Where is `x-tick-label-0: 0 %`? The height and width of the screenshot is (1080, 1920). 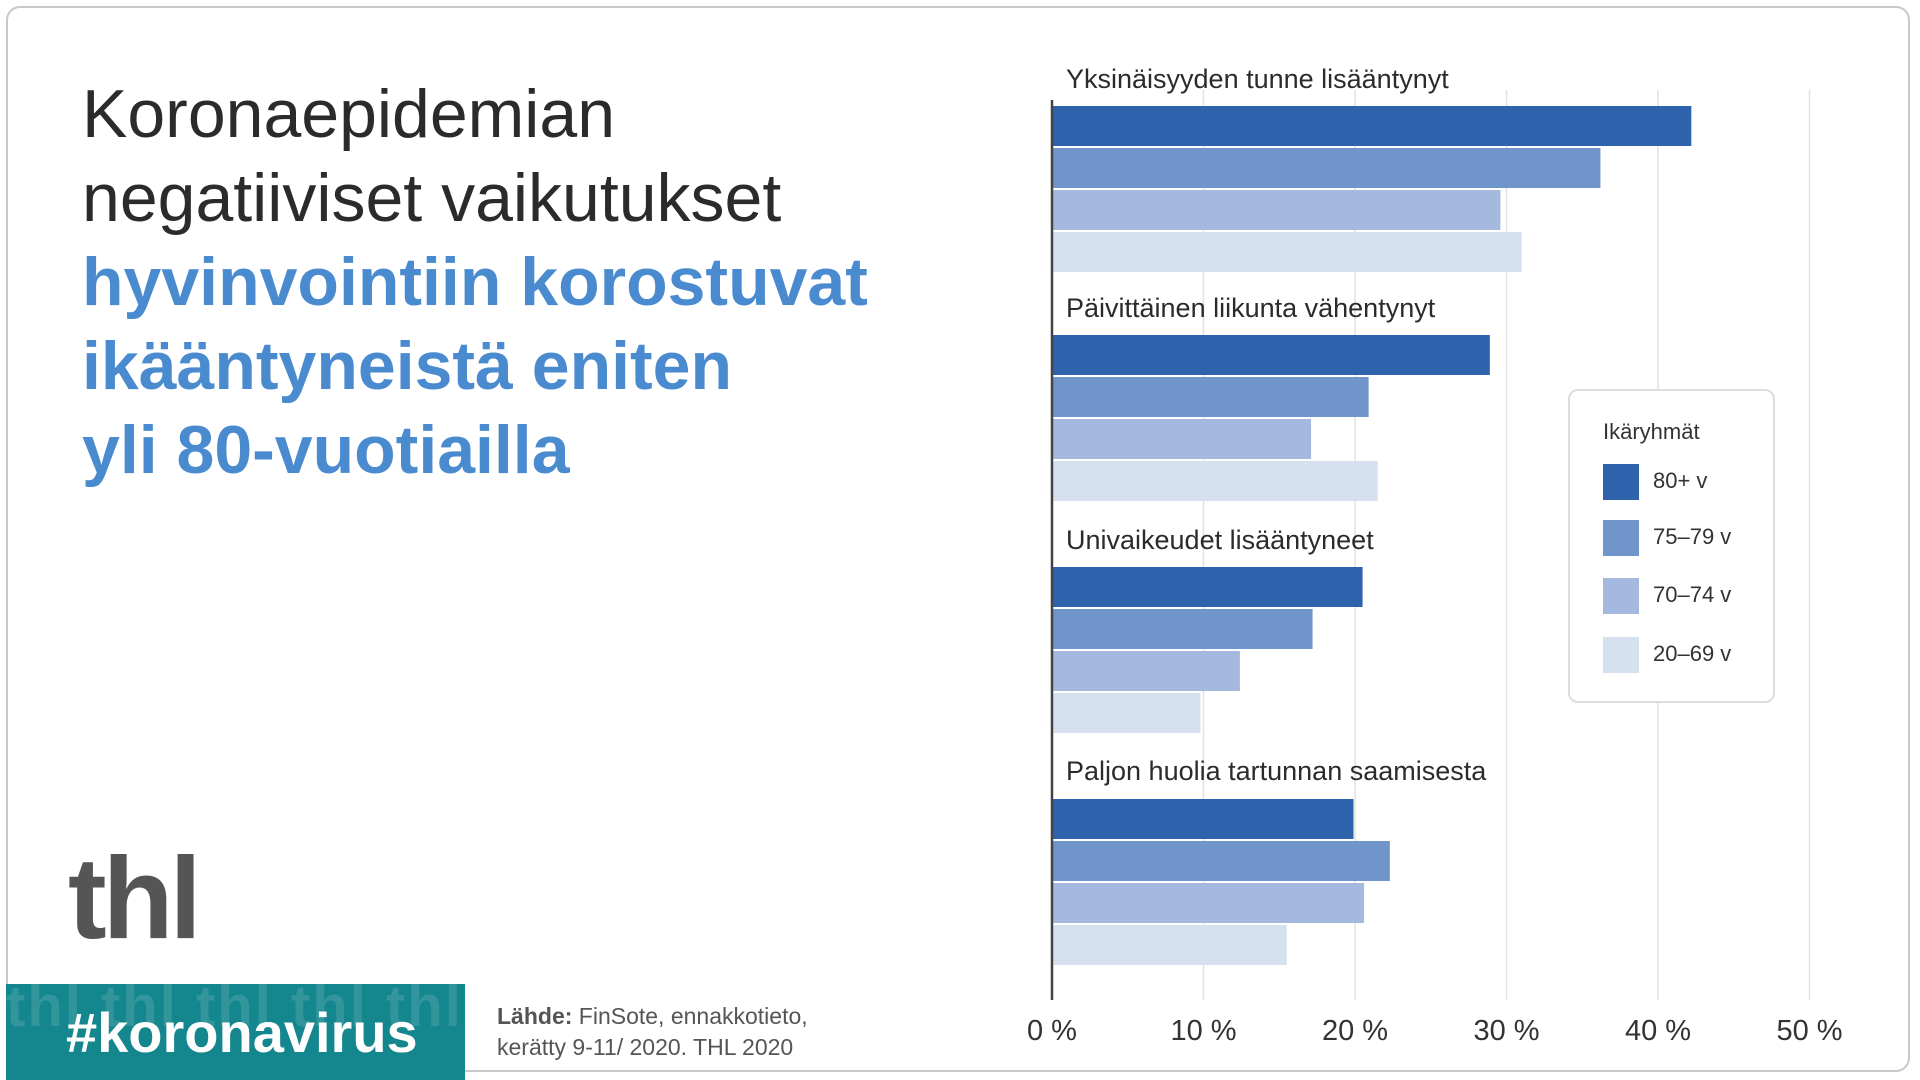 x-tick-label-0: 0 % is located at coordinates (1052, 1031).